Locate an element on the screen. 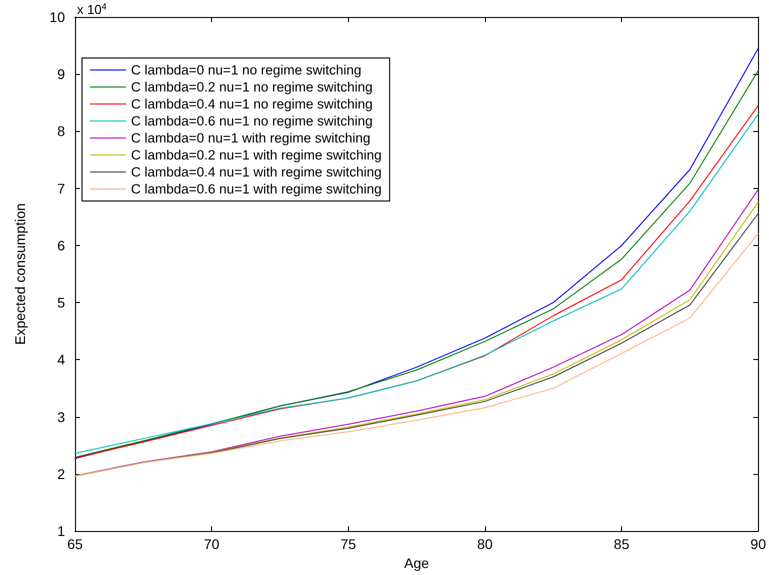 Image resolution: width=769 pixels, height=575 pixels. y-axis-title: Expected consumption is located at coordinates (20, 274).